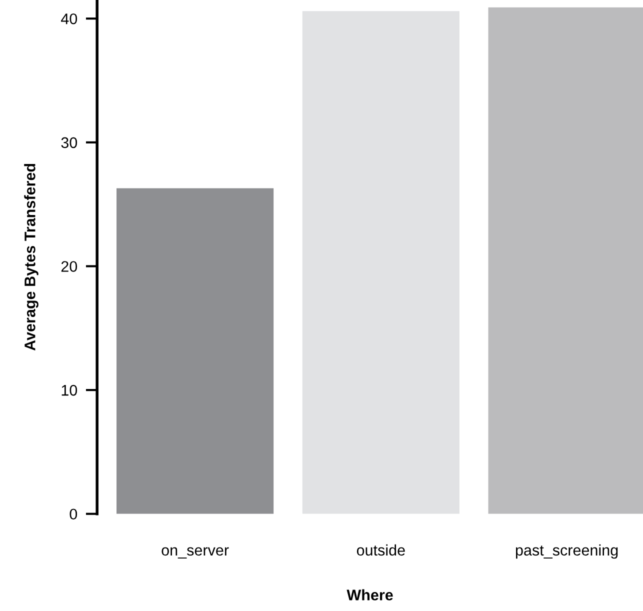 The width and height of the screenshot is (643, 611). What do you see at coordinates (69, 18) in the screenshot?
I see `y-tick-label: 40` at bounding box center [69, 18].